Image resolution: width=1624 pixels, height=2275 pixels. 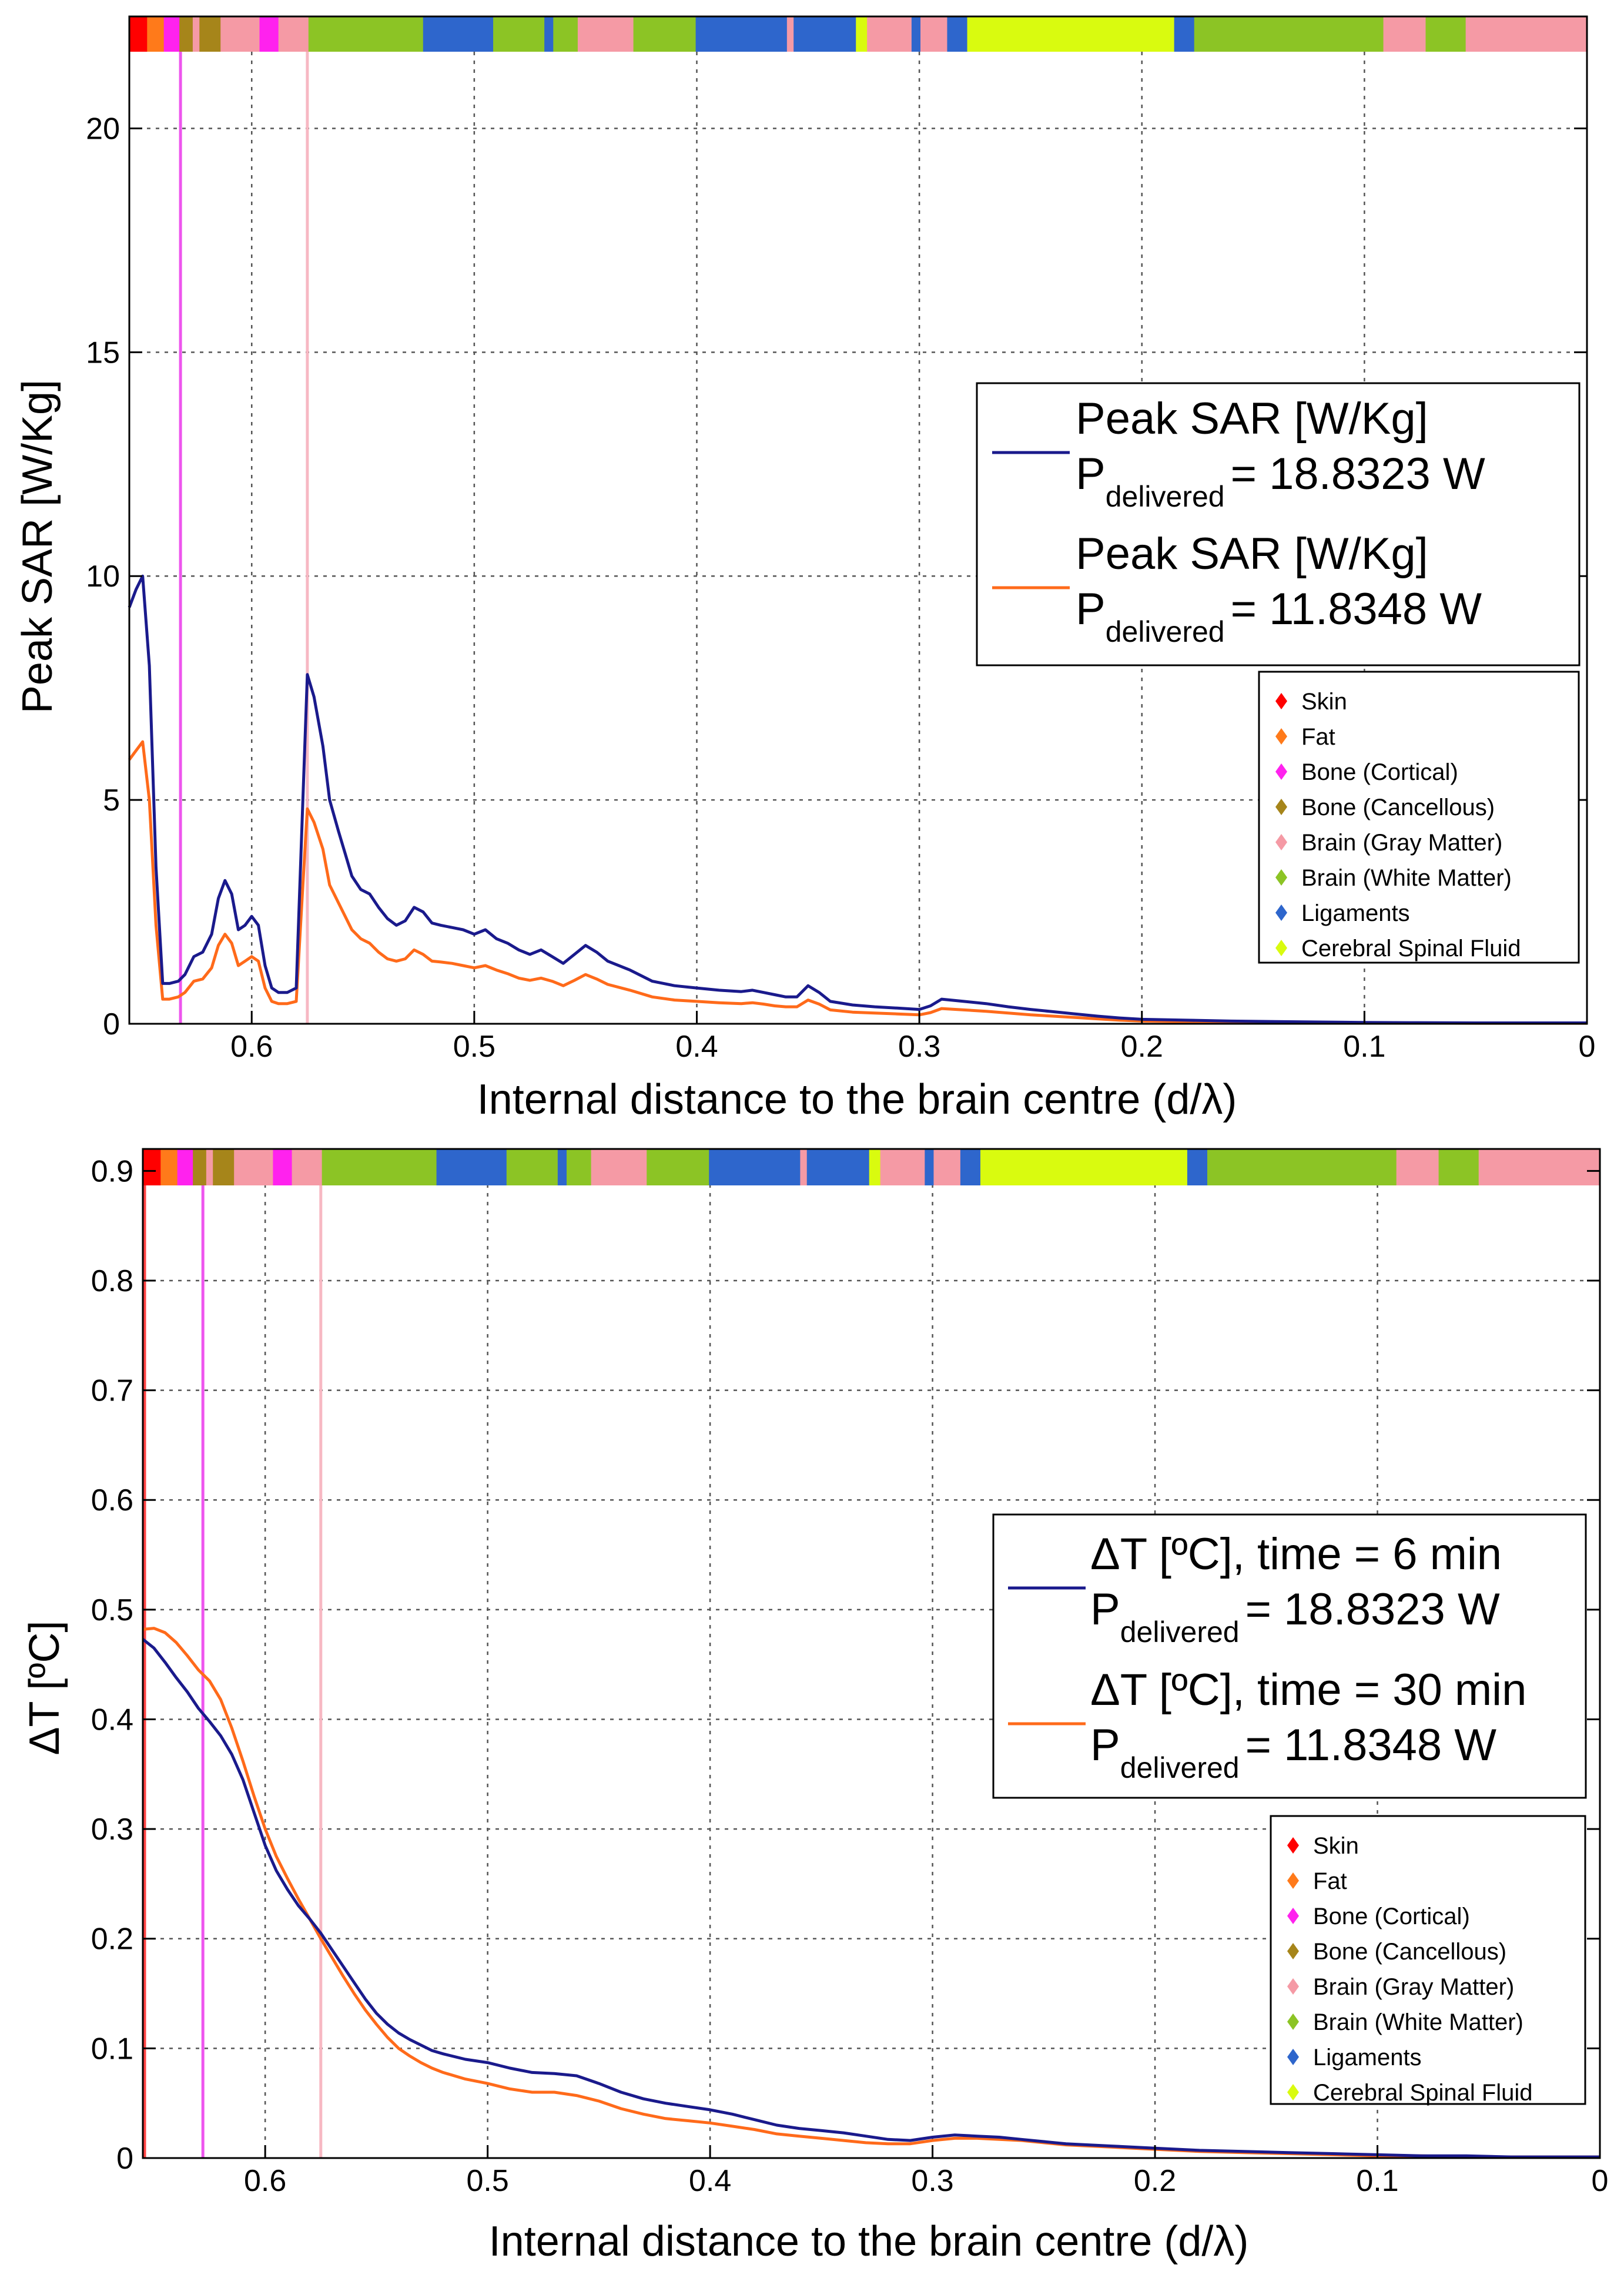 What do you see at coordinates (103, 129) in the screenshot?
I see `sar-y-tick-label-4: 20` at bounding box center [103, 129].